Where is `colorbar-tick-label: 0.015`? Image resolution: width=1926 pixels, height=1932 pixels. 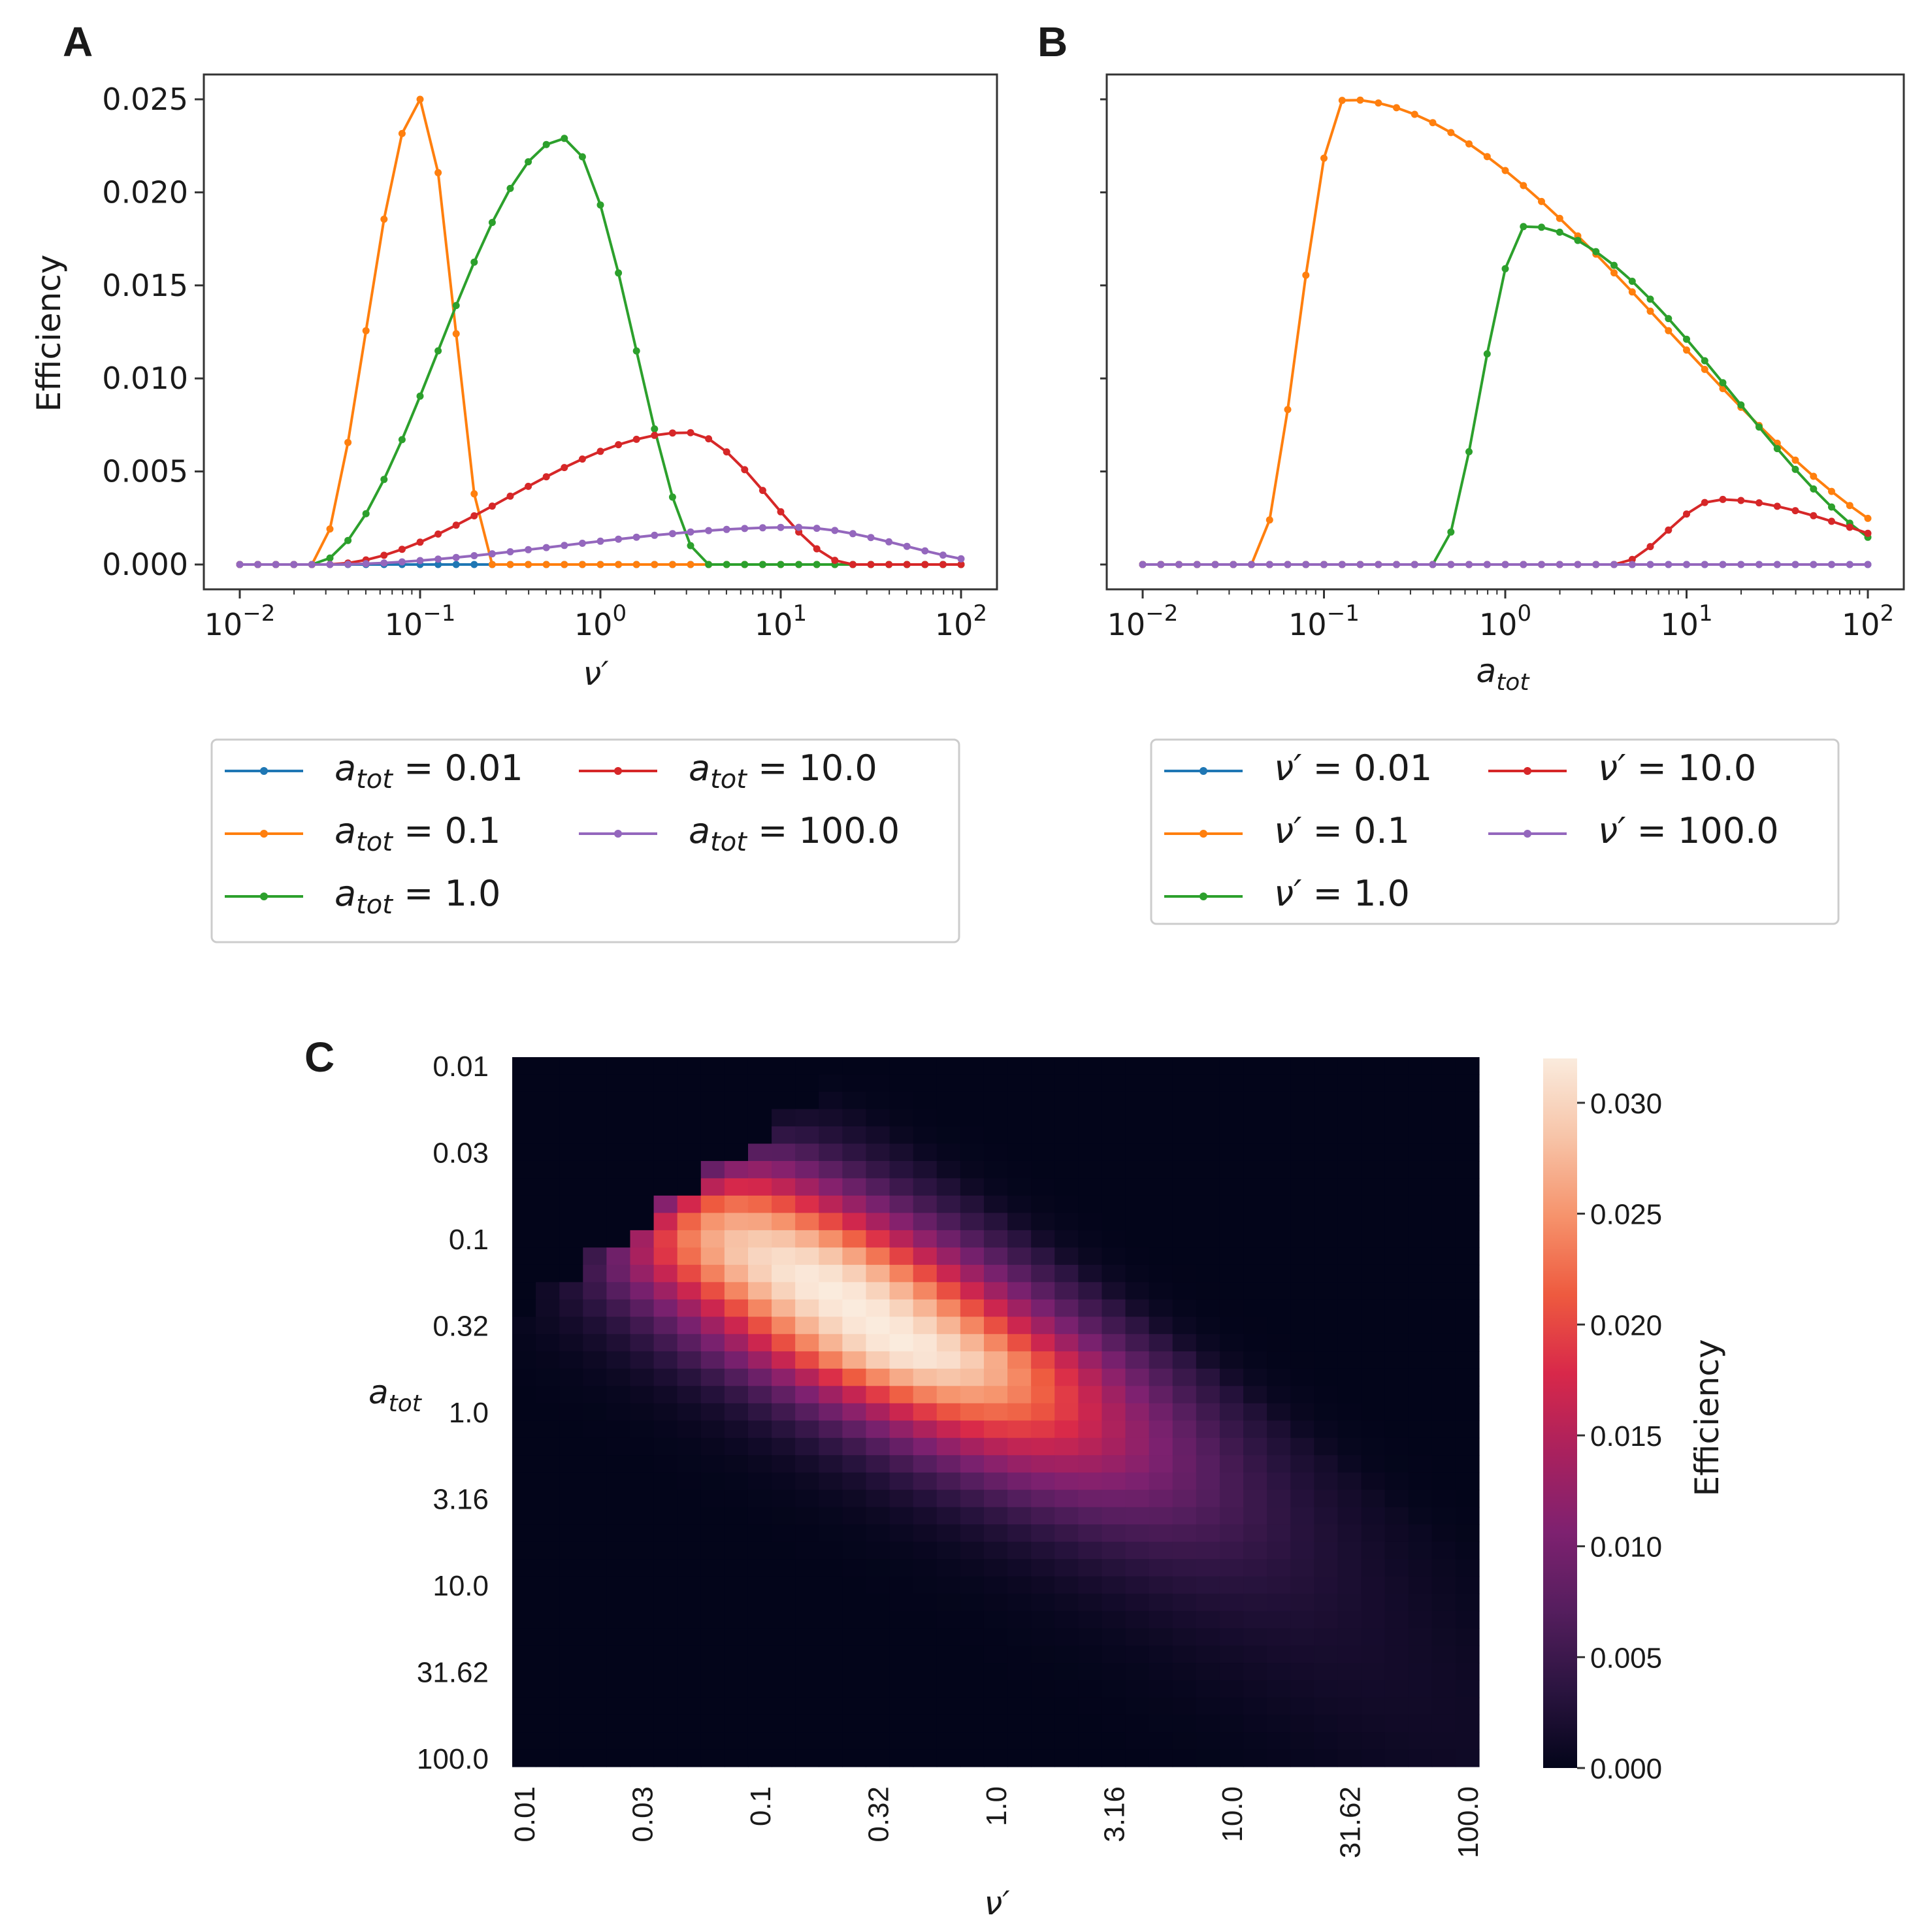 colorbar-tick-label: 0.015 is located at coordinates (1626, 1436).